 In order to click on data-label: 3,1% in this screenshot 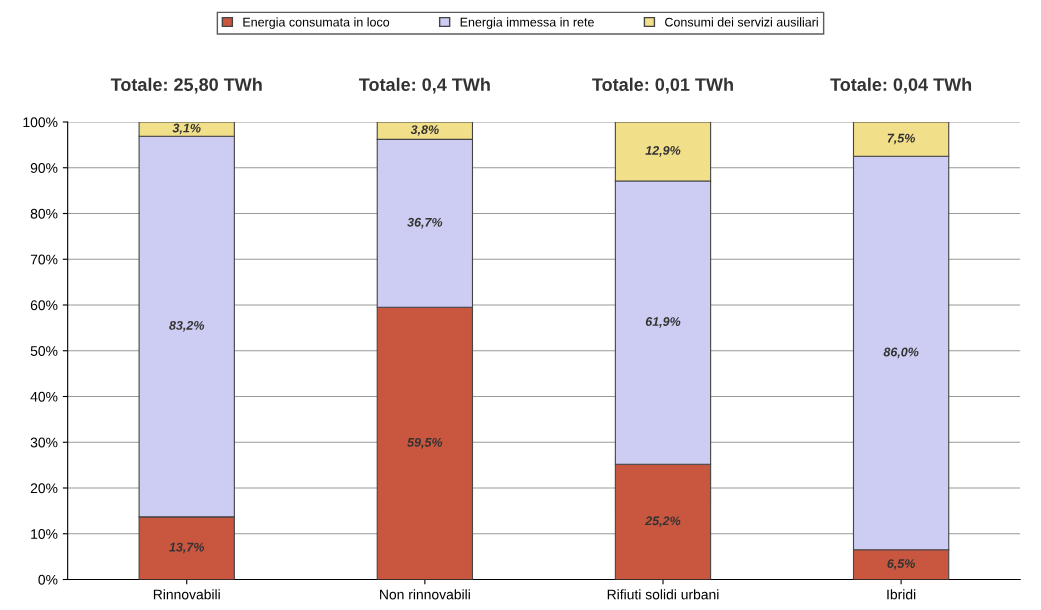, I will do `click(186, 129)`.